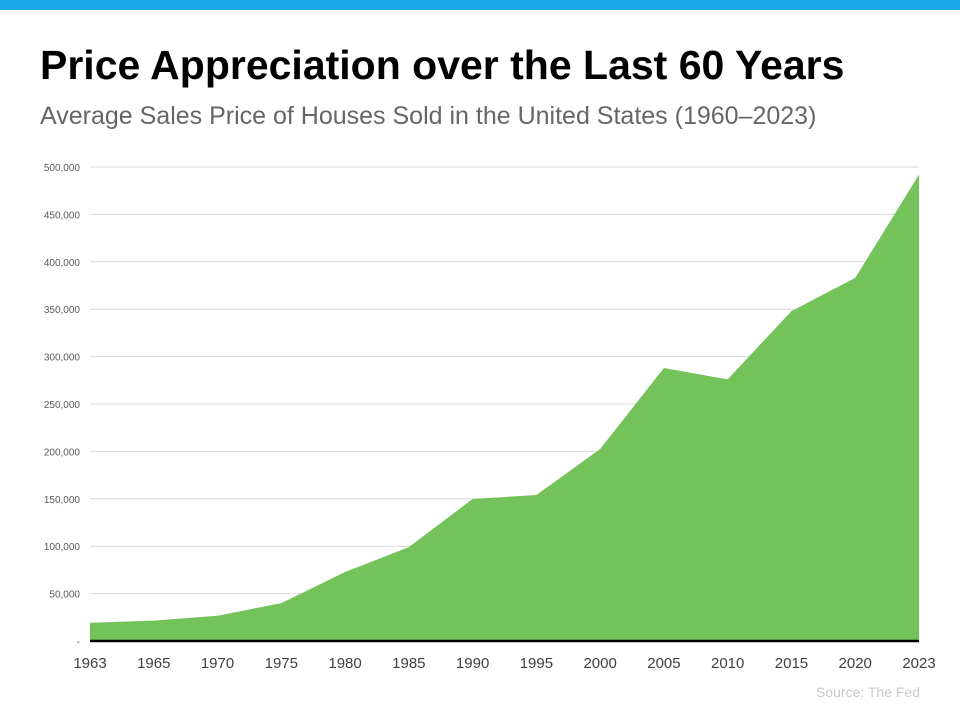 This screenshot has height=720, width=960. Describe the element at coordinates (918, 663) in the screenshot. I see `x-tick-label: 2023` at that location.